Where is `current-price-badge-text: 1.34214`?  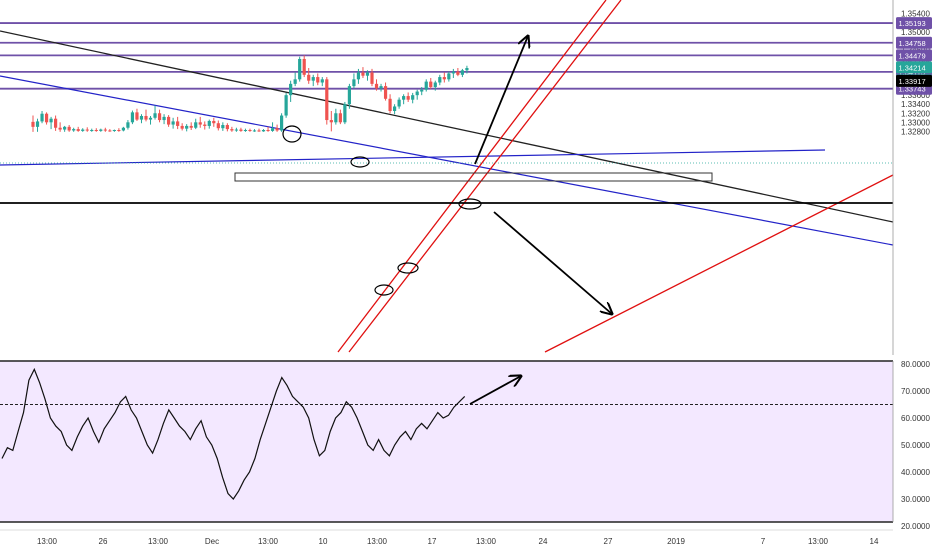
current-price-badge-text: 1.34214 is located at coordinates (912, 67).